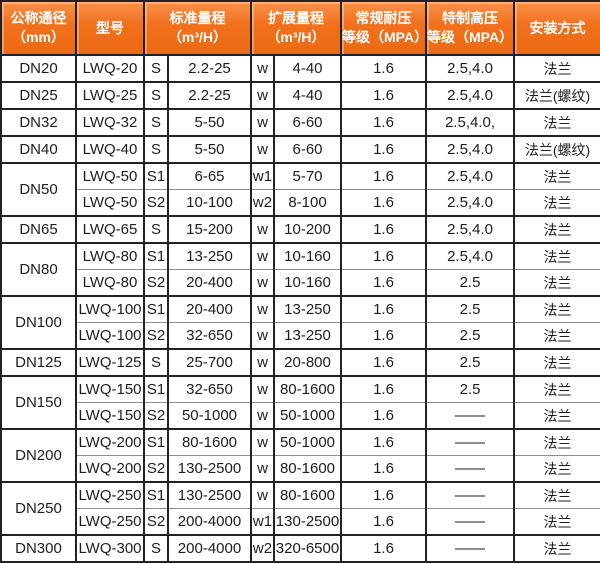 Image resolution: width=600 pixels, height=563 pixels. Describe the element at coordinates (307, 548) in the screenshot. I see `cell-extended-range: 320-6500` at that location.